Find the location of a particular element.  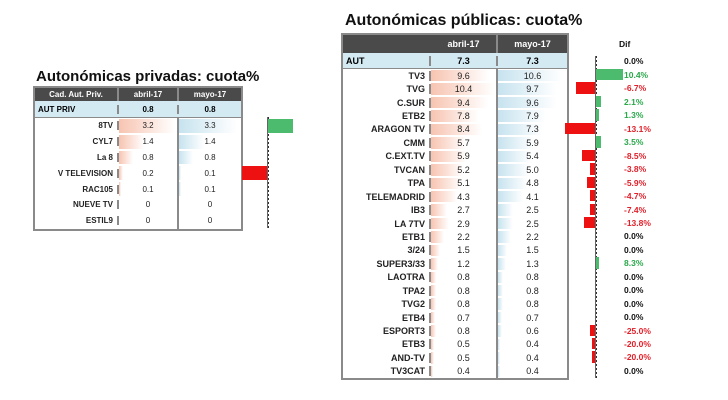

mayo-value: 5.9 is located at coordinates (532, 142).